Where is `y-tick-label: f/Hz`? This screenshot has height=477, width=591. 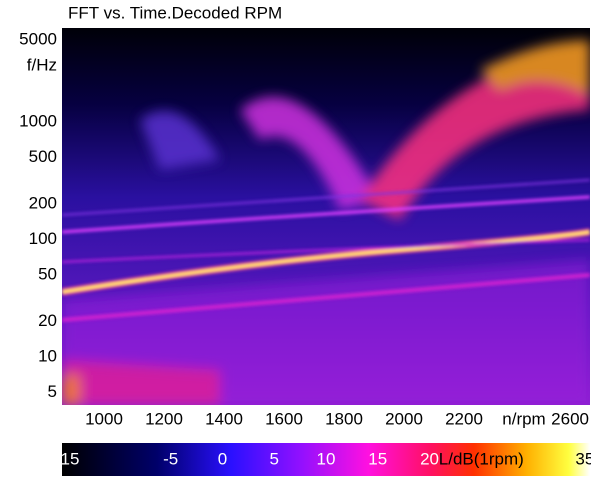
y-tick-label: f/Hz is located at coordinates (42, 64).